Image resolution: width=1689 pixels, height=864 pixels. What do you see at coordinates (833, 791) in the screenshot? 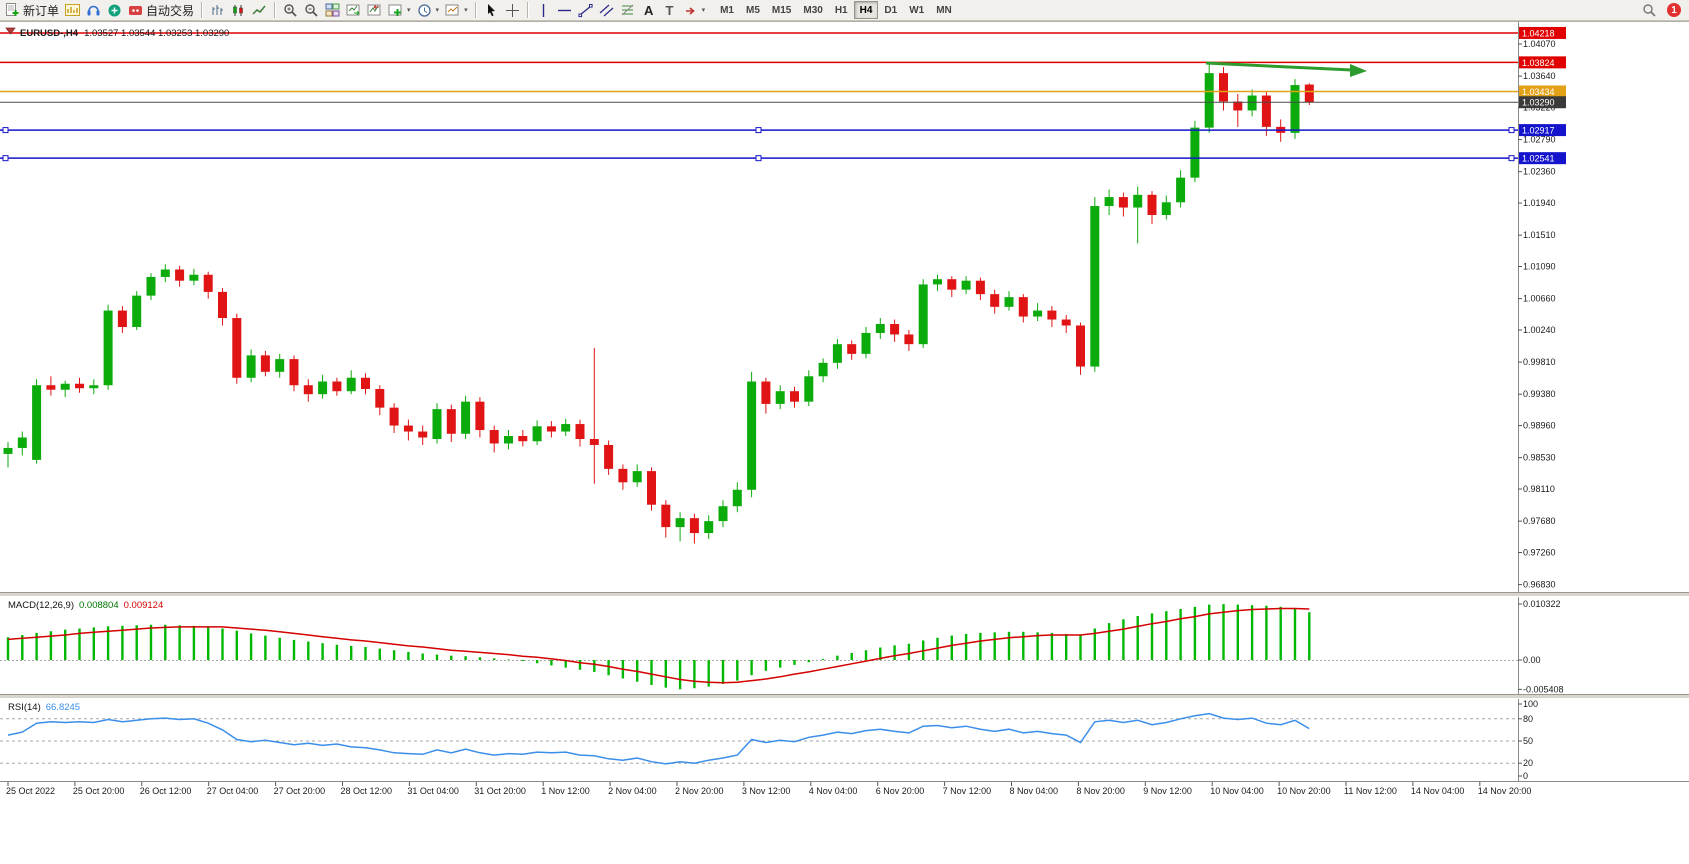
I see `time-axis-label: 4 Nov 04:00` at bounding box center [833, 791].